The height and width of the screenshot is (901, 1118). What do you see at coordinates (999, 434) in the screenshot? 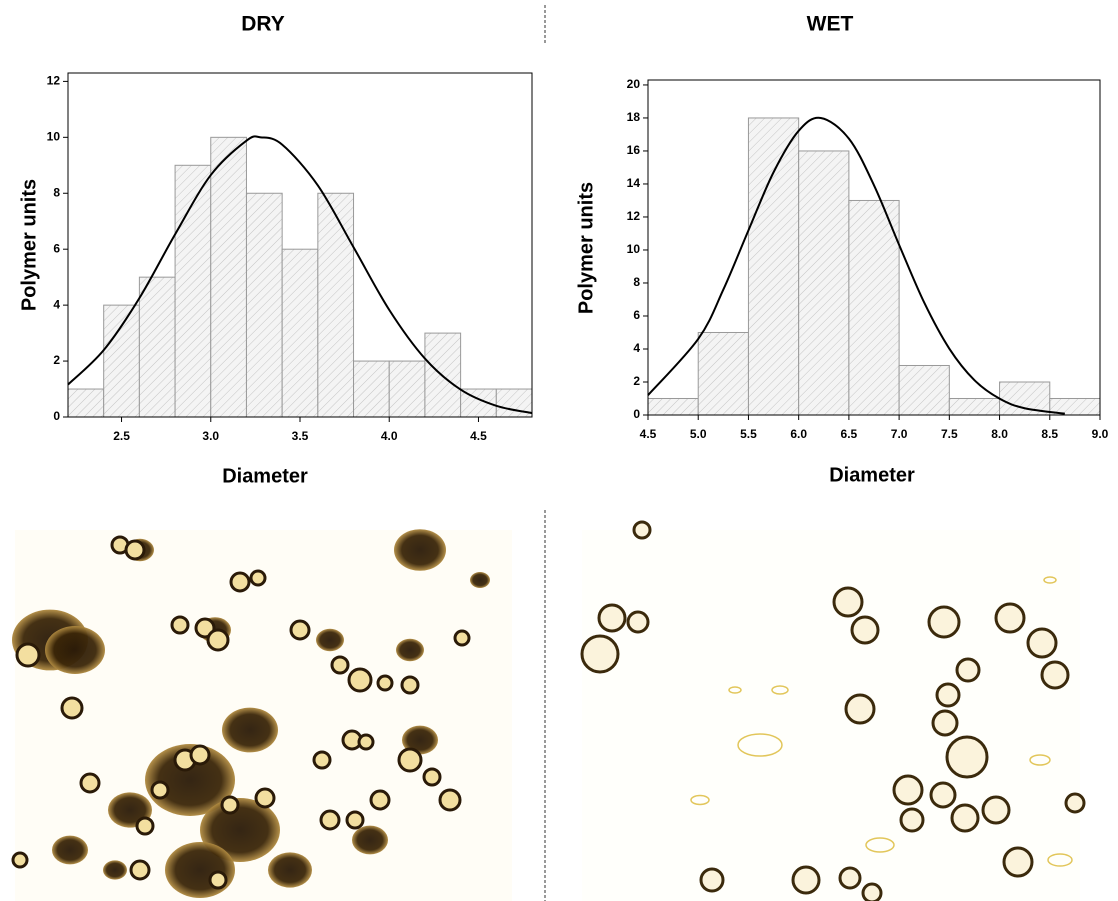
I see `x-tick-label: 8.0` at bounding box center [999, 434].